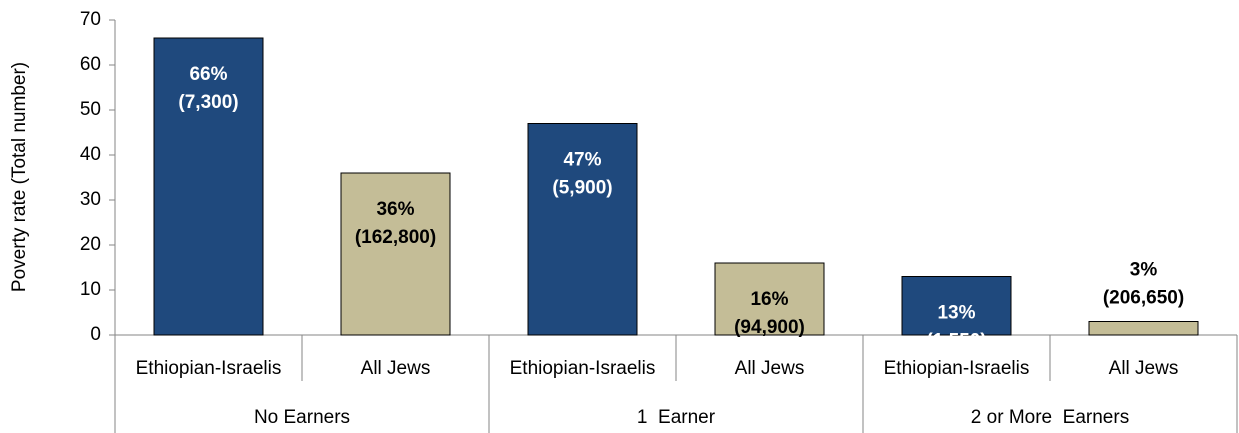  I want to click on count-label: (162,800), so click(395, 237).